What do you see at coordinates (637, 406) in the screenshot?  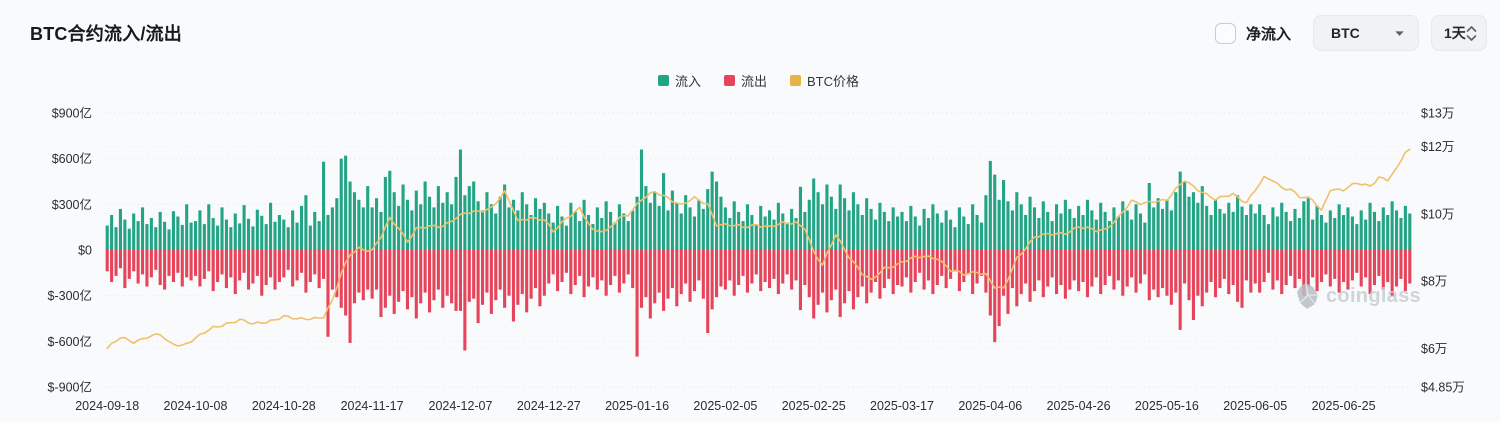 I see `svg-text: 2025-01-16` at bounding box center [637, 406].